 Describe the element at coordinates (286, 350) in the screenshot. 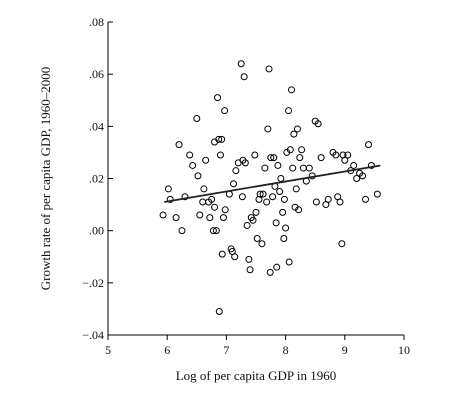

I see `x-tick-label: 8` at that location.